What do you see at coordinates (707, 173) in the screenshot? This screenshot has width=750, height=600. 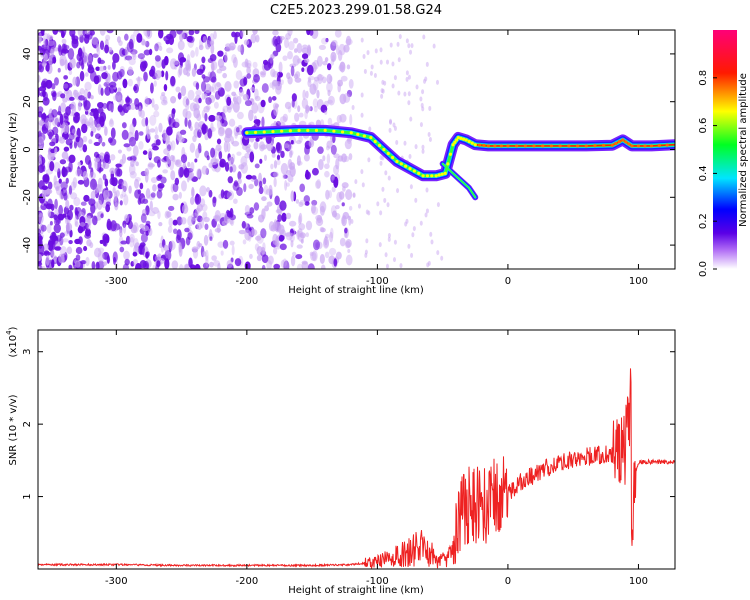 I see `colorbar-ticks: 0.0 0.2 0.4 0.6 0.8` at bounding box center [707, 173].